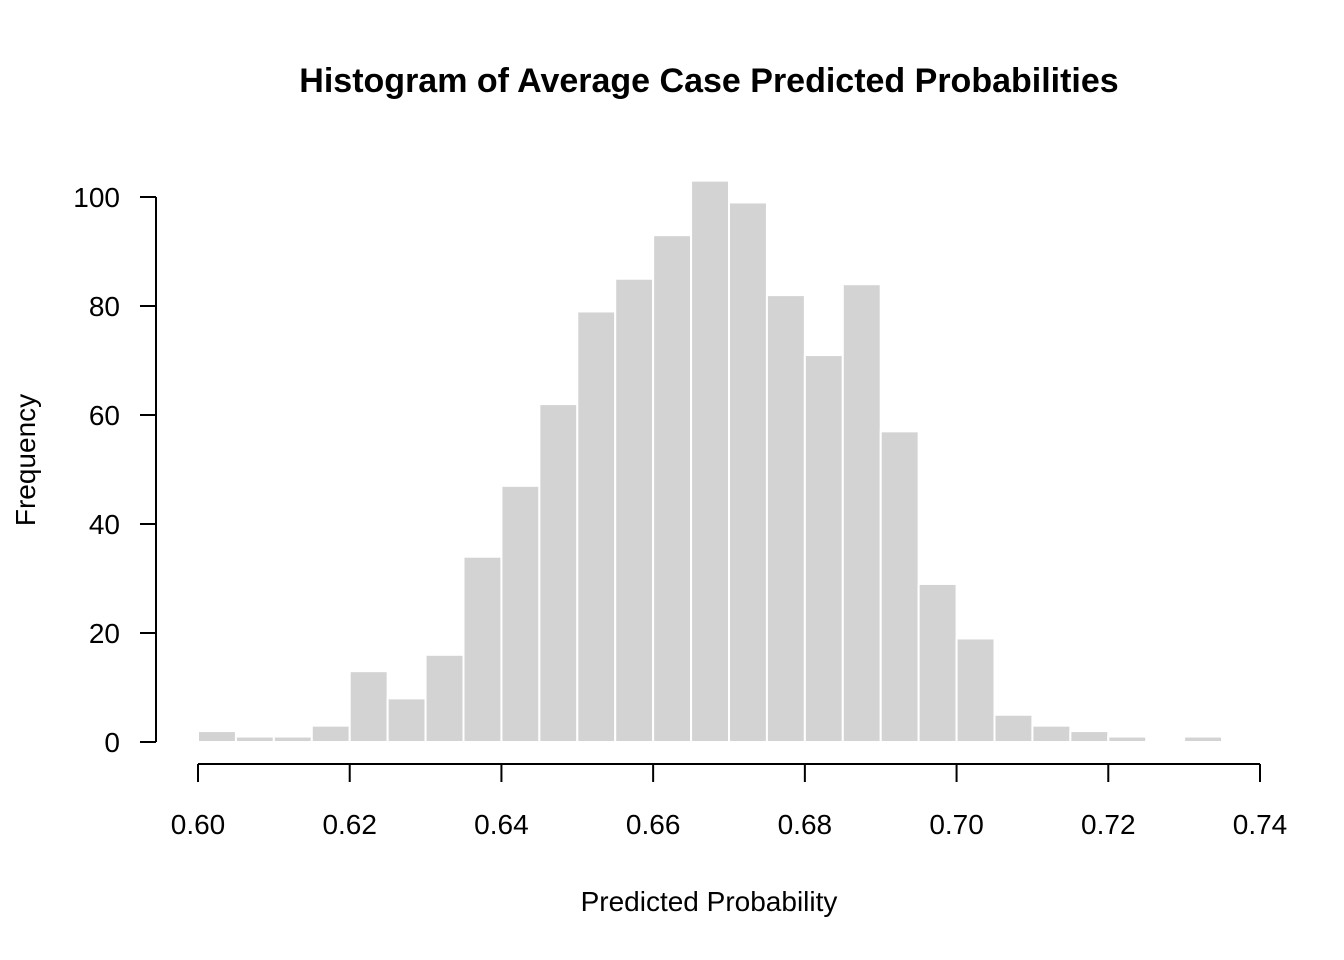 Image resolution: width=1344 pixels, height=960 pixels. Describe the element at coordinates (709, 901) in the screenshot. I see `x-axis-label: Predicted Probability` at that location.